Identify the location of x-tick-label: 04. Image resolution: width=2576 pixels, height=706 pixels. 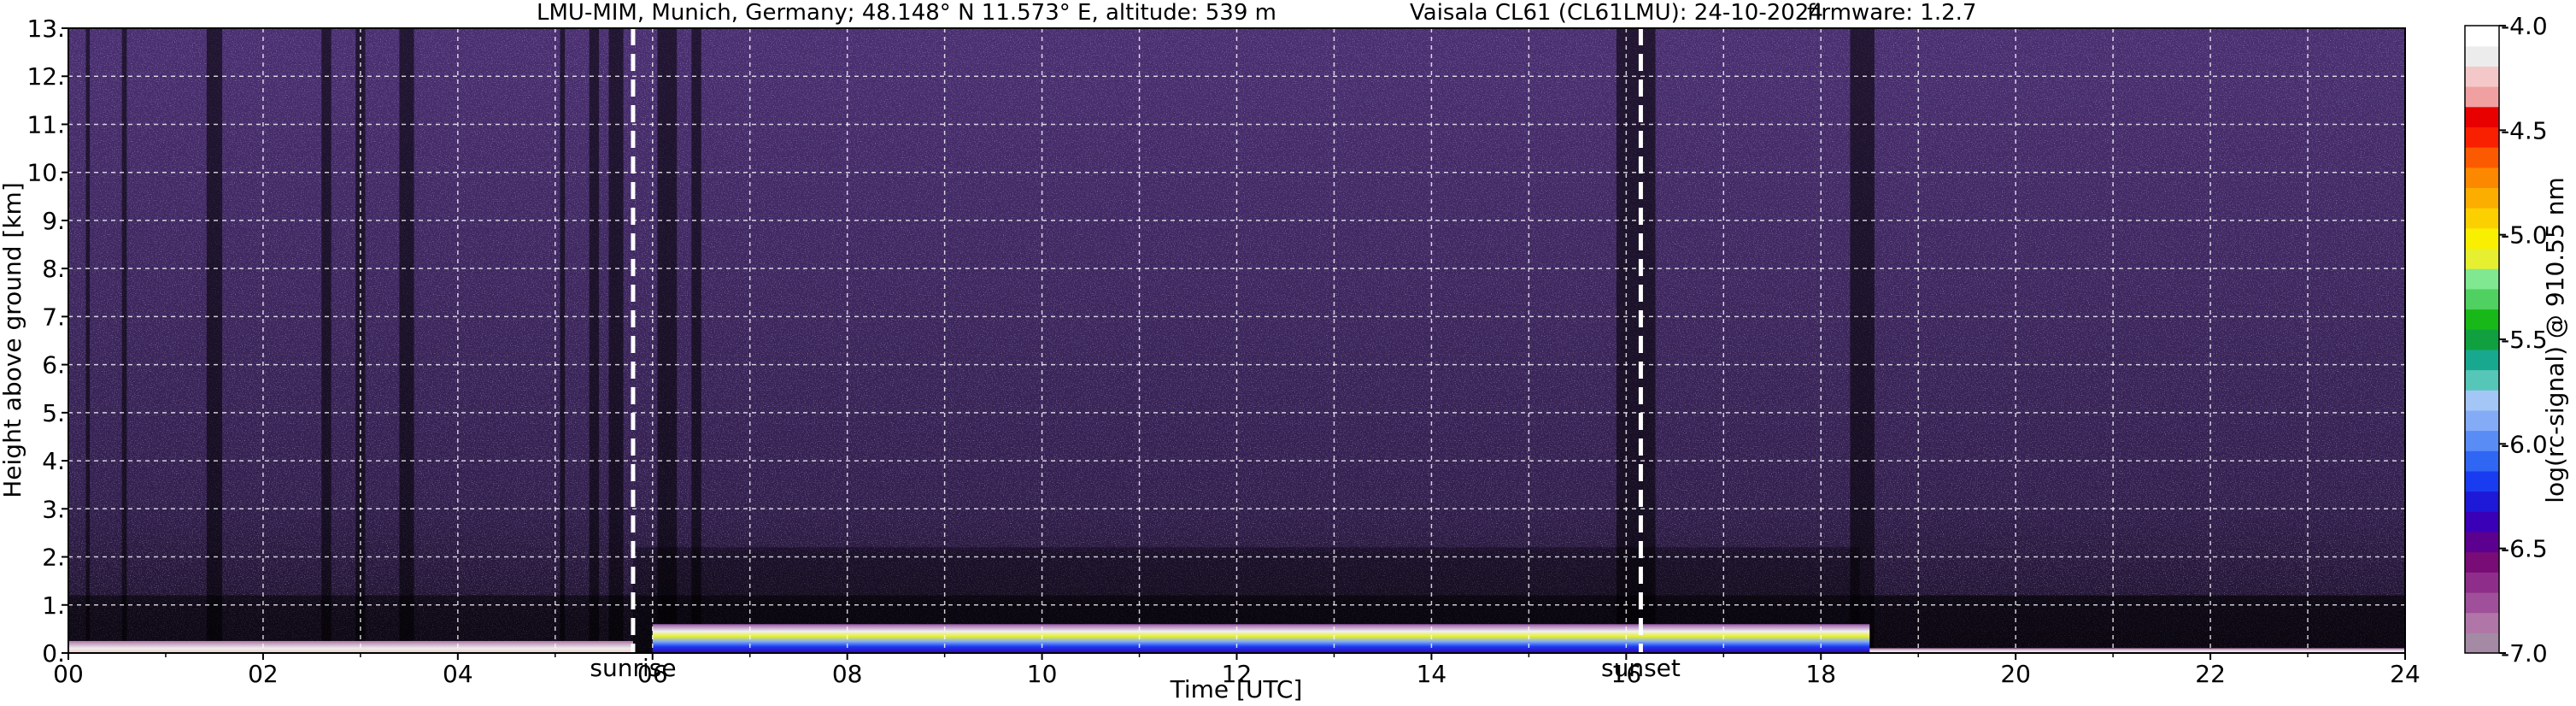
(458, 674).